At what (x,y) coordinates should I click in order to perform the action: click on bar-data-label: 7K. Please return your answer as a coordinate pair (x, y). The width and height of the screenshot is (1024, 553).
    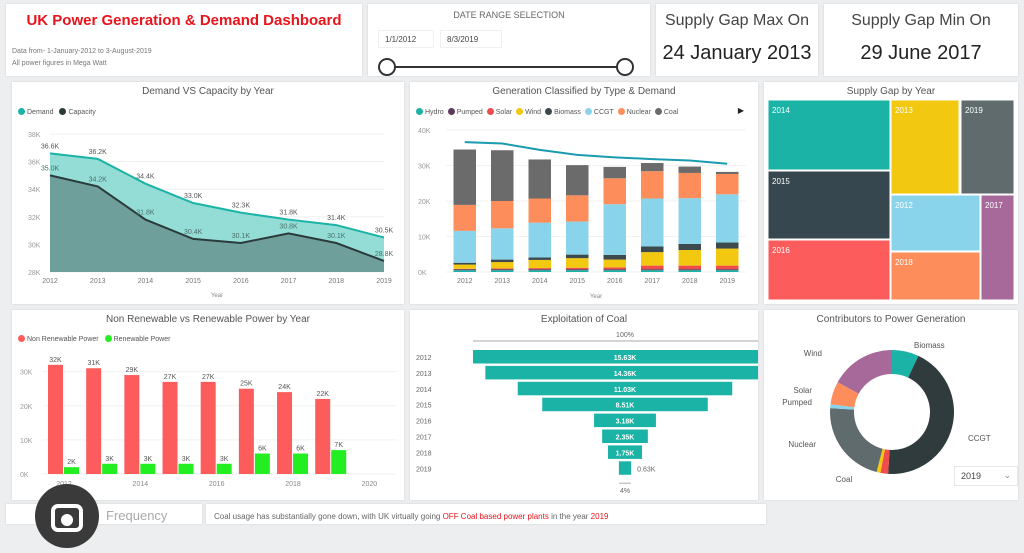
    Looking at the image, I should click on (338, 445).